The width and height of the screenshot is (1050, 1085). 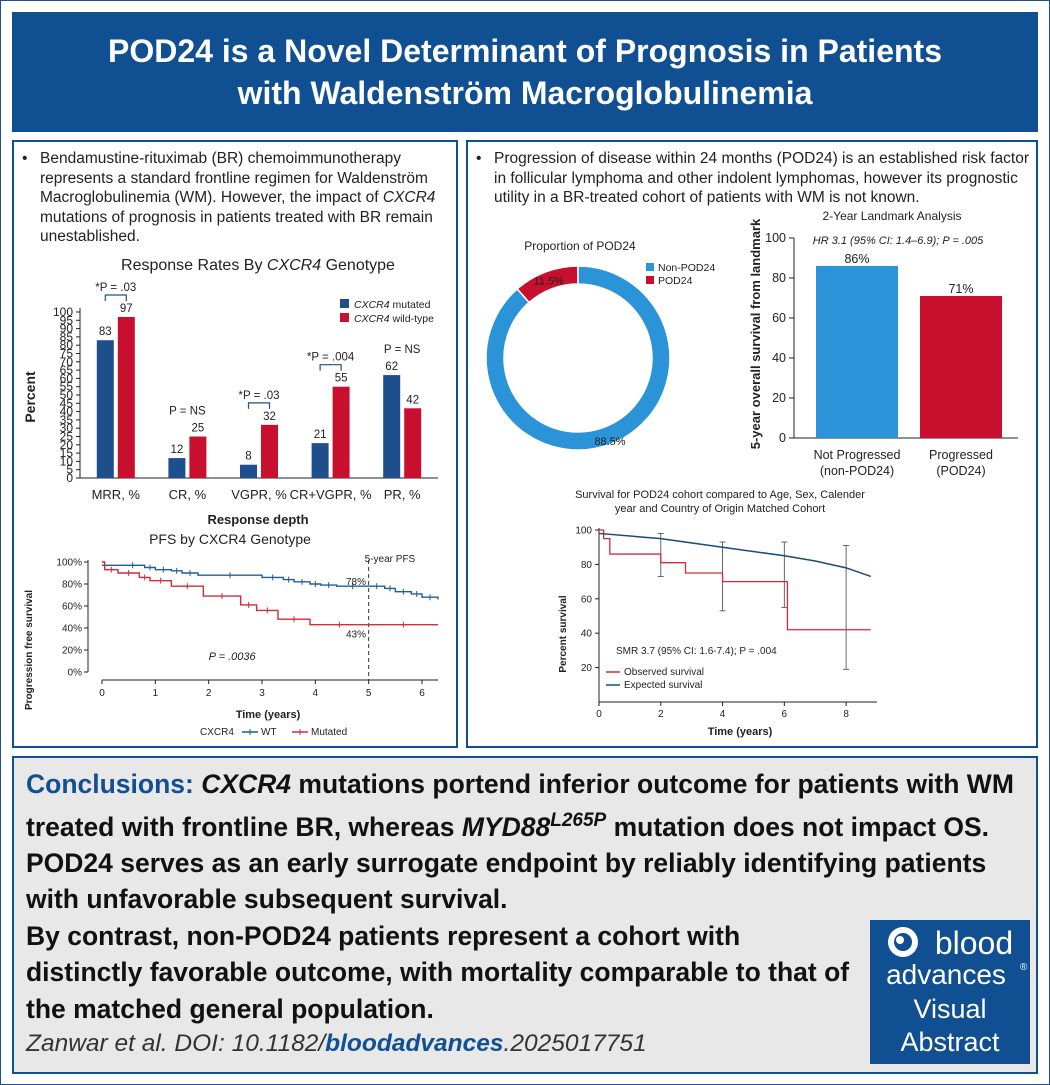 I want to click on significance-label: P = NS, so click(x=187, y=412).